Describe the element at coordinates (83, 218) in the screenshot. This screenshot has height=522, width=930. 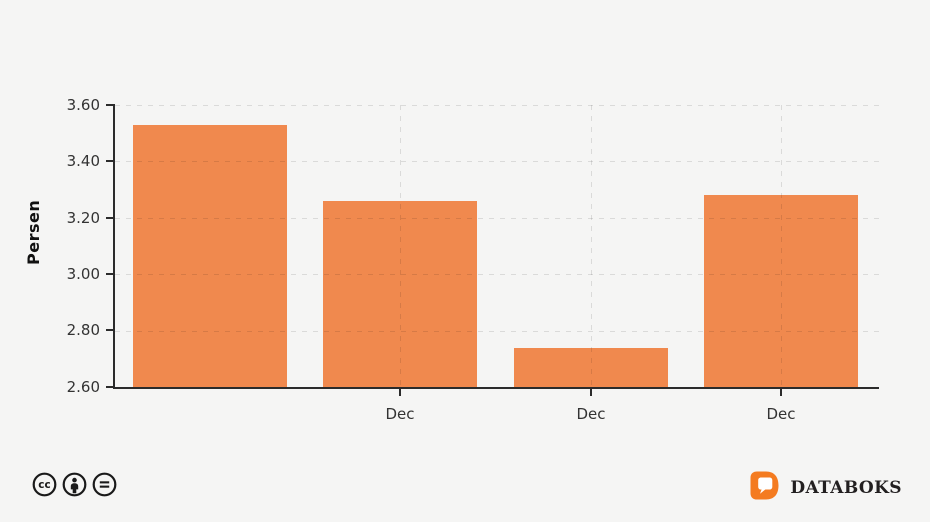
I see `y-tick-label: 3.20` at that location.